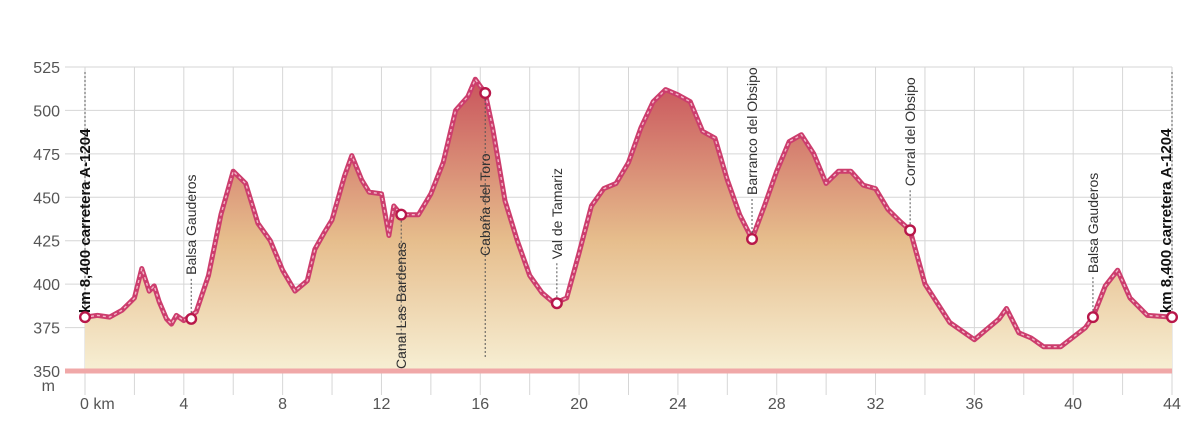 Image resolution: width=1200 pixels, height=441 pixels. I want to click on waypoint: Barranco del Obsipo, so click(752, 156).